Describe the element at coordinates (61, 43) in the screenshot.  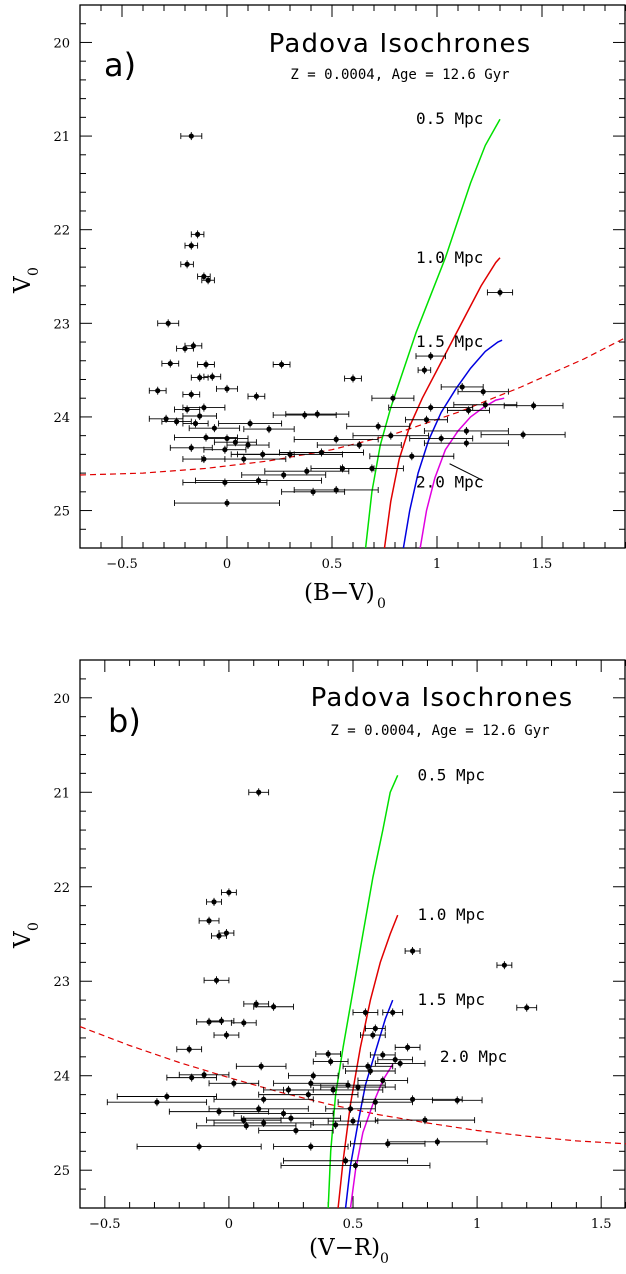
I see `panel-a-y-tick-label: 20` at that location.